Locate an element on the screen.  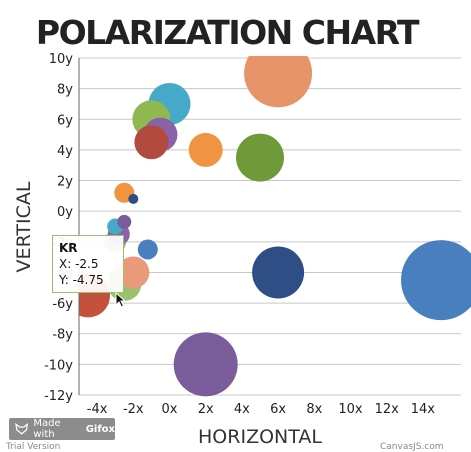
x-tick-label: 8x is located at coordinates (314, 409).